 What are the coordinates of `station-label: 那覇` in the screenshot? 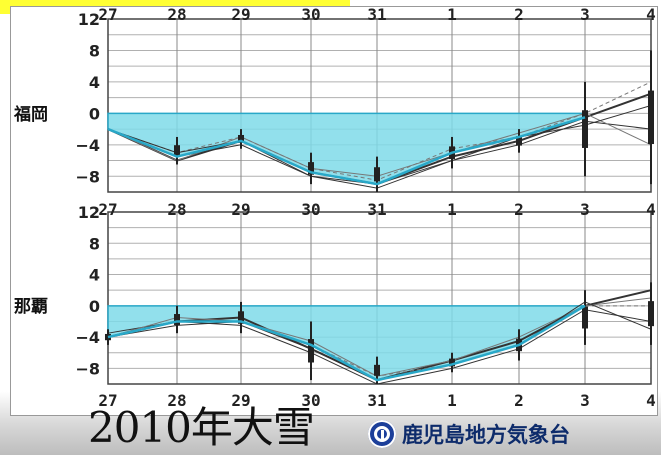 It's located at (31, 307).